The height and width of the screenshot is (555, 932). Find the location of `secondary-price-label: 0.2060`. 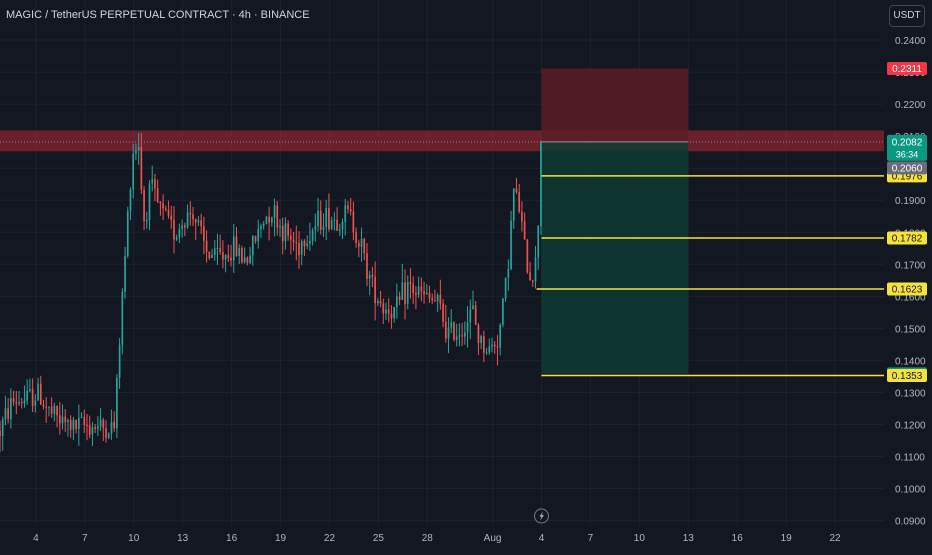

secondary-price-label: 0.2060 is located at coordinates (907, 168).